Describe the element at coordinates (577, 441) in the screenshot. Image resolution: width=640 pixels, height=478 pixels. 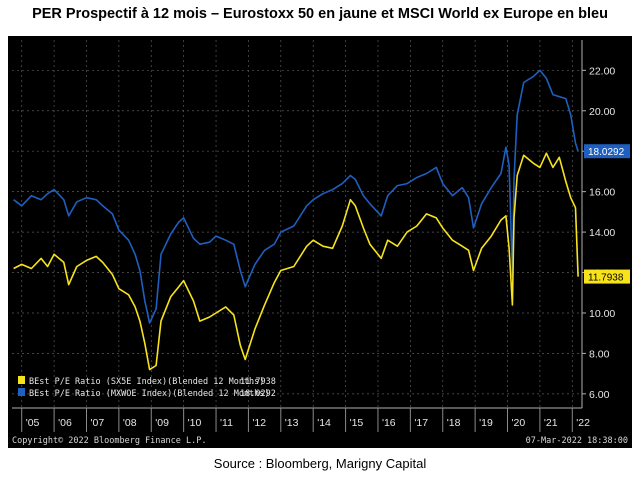
I see `timestamp-text: 07-Mar-2022 18:38:00` at that location.